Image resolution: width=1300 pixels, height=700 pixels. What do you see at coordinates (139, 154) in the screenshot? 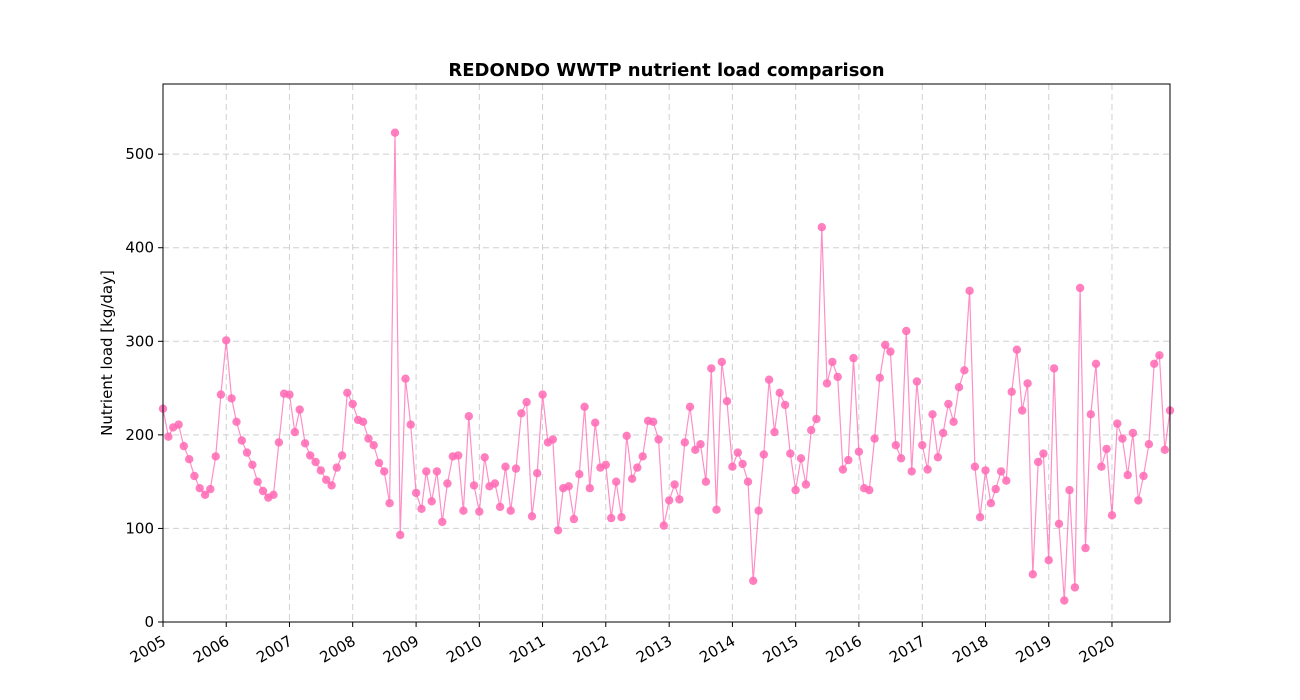
I see `y-tick-label: 500` at bounding box center [139, 154].